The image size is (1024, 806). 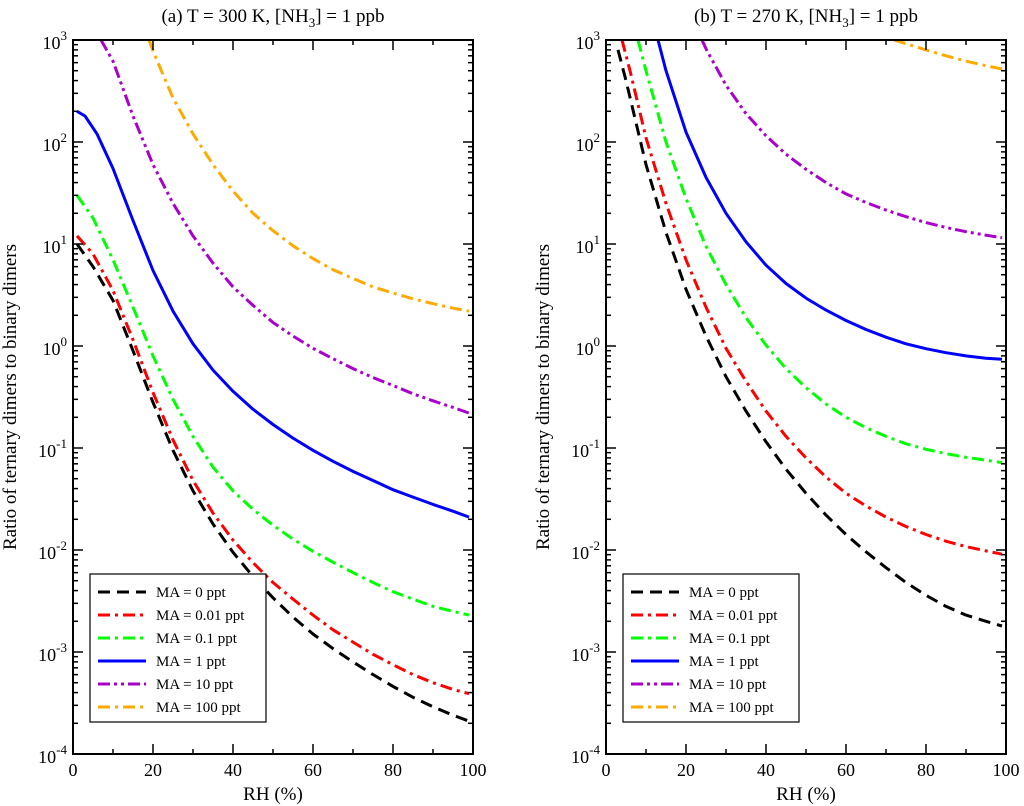 I want to click on panel-b-legend-label-1: MA = 0.01 ppt, so click(x=733, y=616).